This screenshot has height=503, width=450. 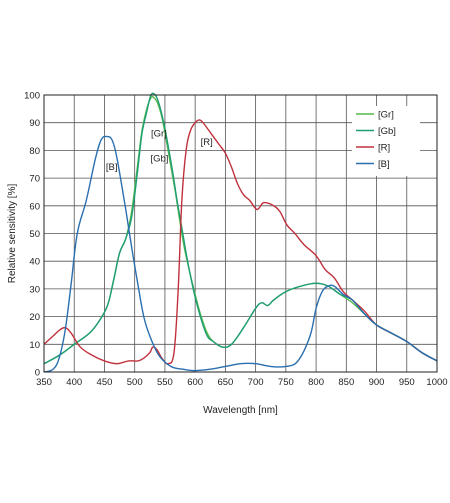 What do you see at coordinates (32, 96) in the screenshot?
I see `y-tick-label: 100` at bounding box center [32, 96].